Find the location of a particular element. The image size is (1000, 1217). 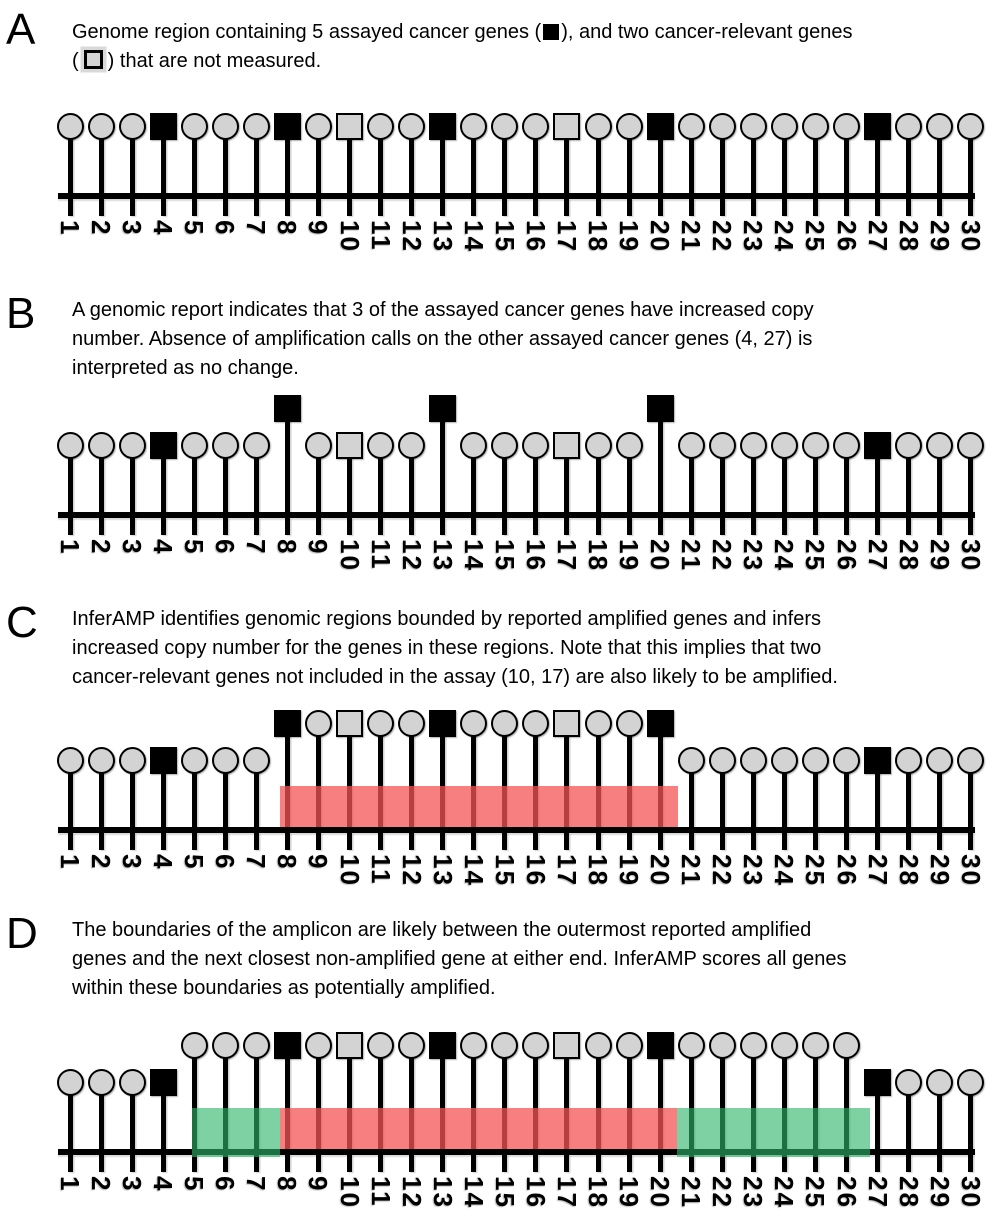

gray-square-icon is located at coordinates (93, 59).